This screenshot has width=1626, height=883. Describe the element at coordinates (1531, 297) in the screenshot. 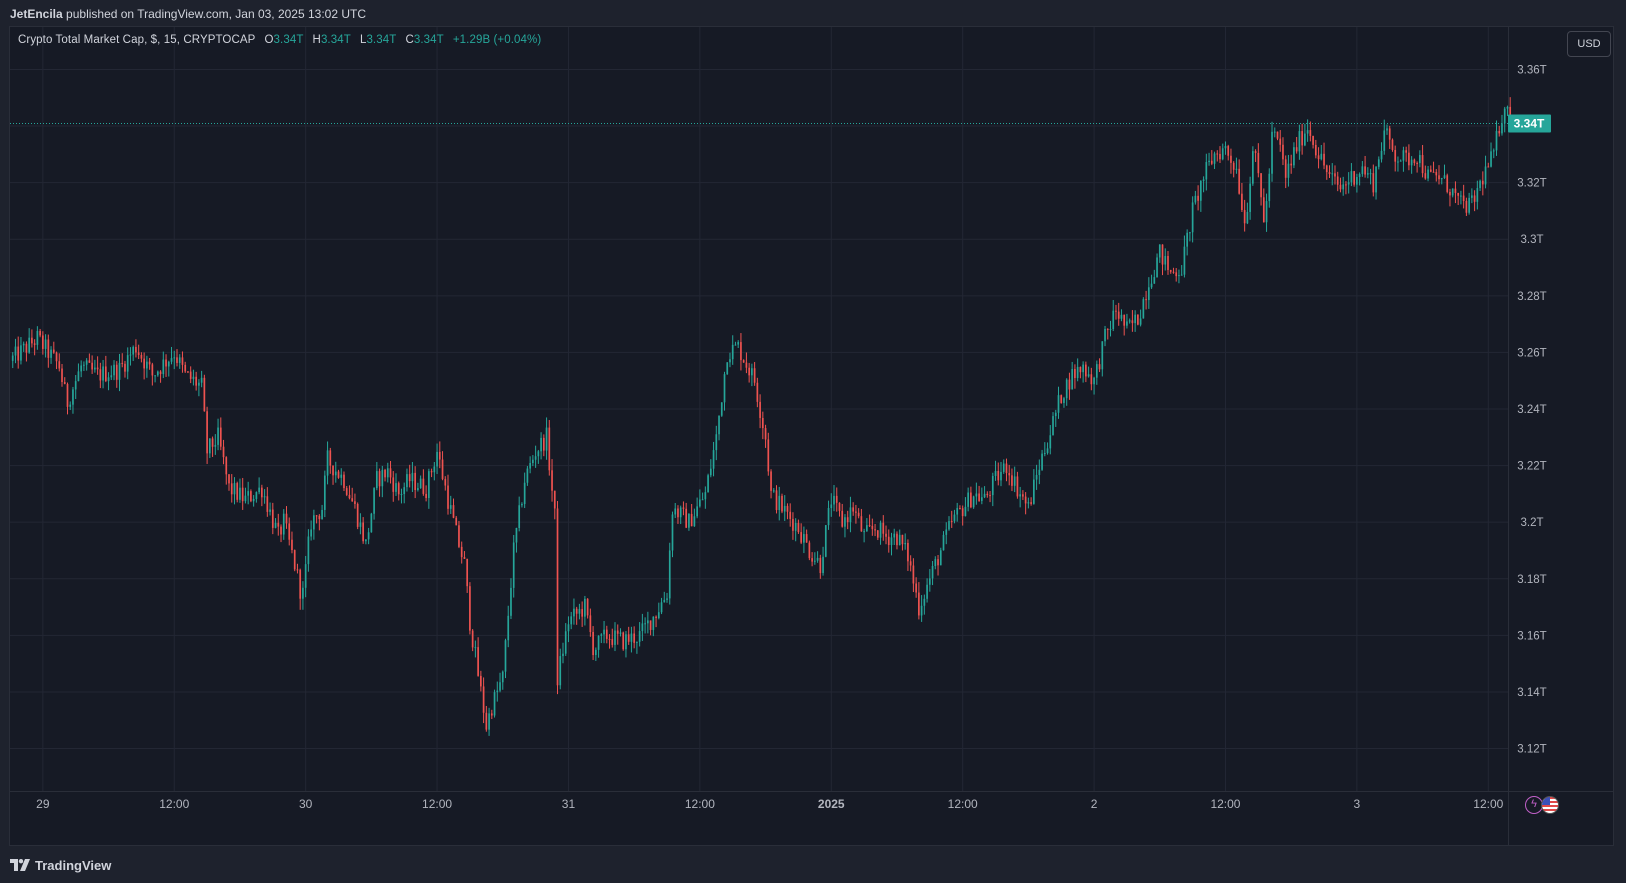

I see `price-tick-label: 3.28T` at that location.